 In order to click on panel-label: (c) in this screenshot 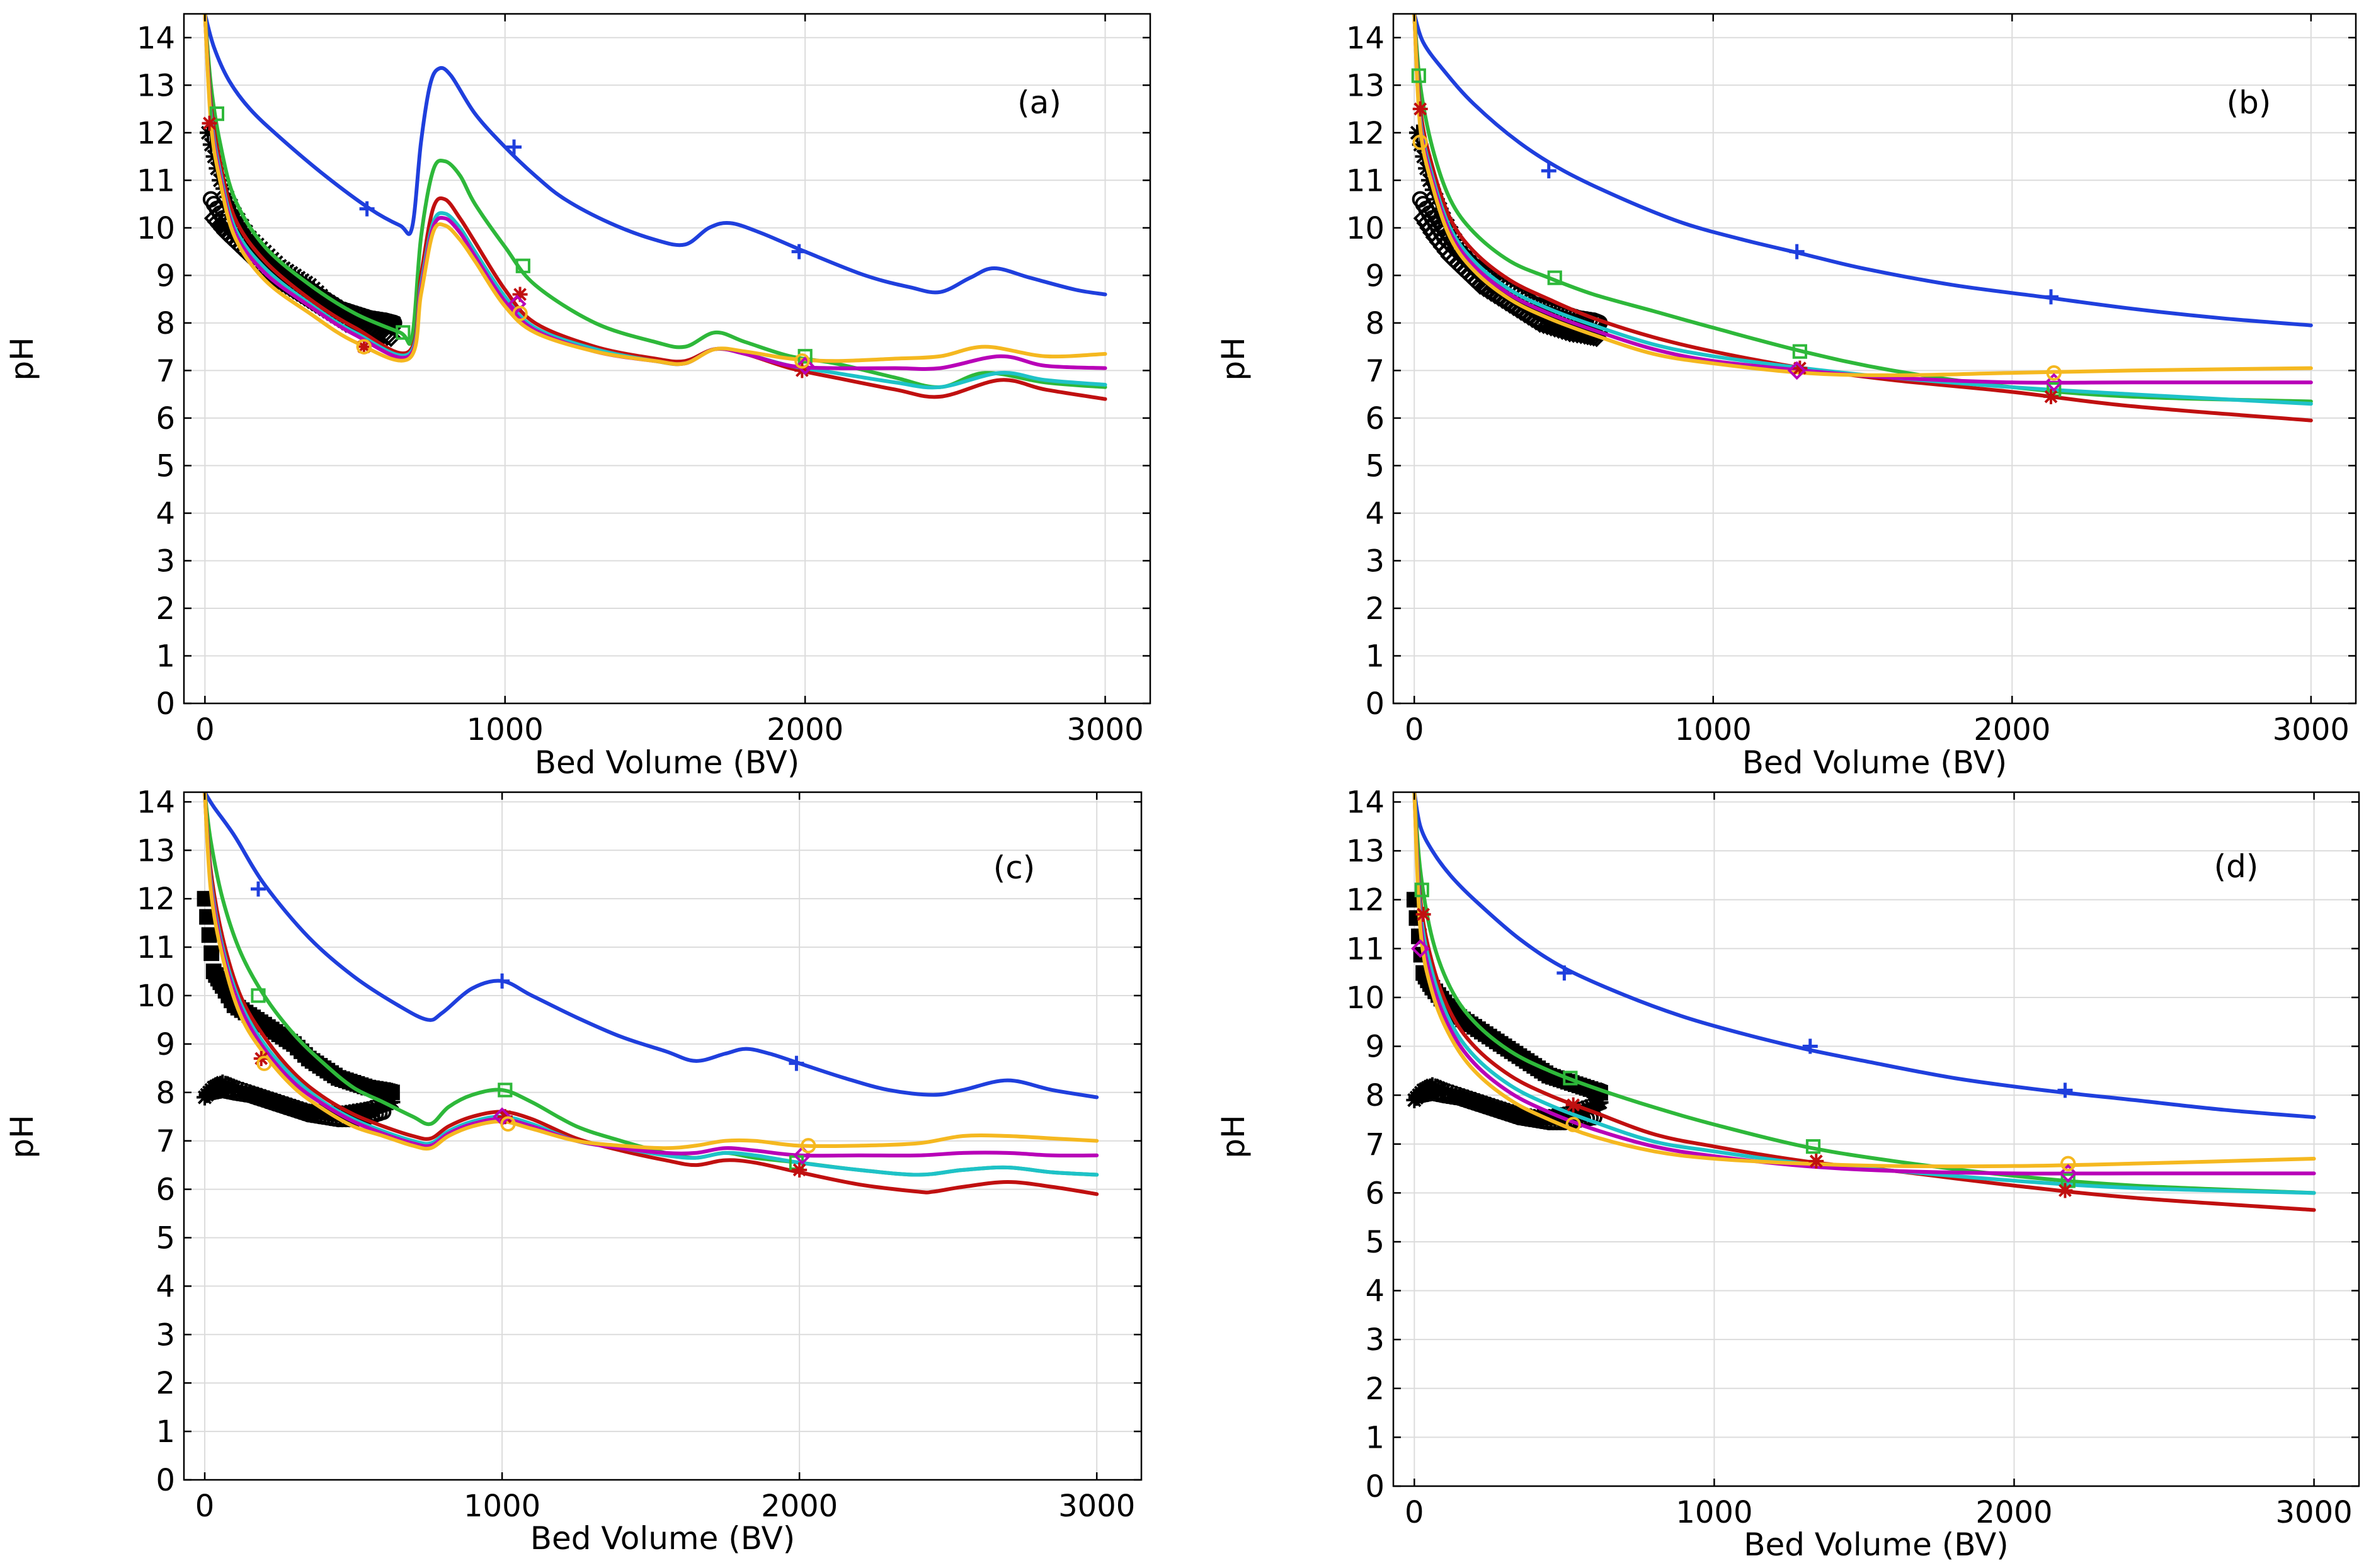, I will do `click(1014, 867)`.